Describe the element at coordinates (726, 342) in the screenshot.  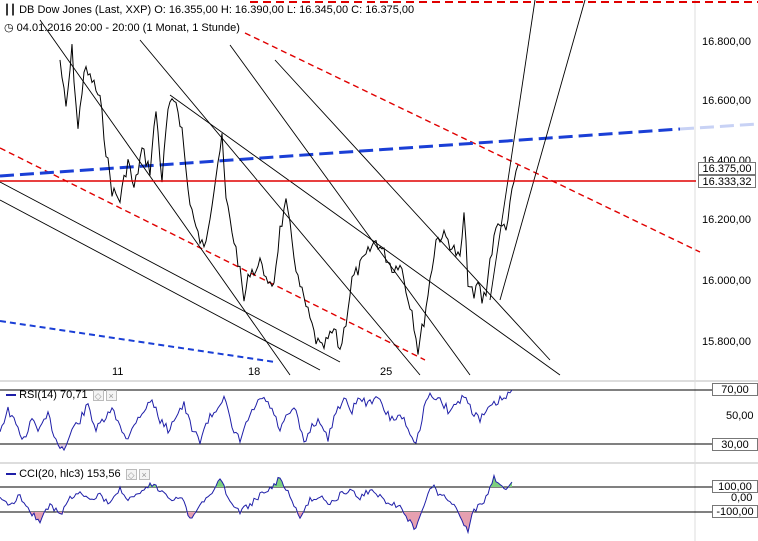
I see `price-tick: 15.800,00` at that location.